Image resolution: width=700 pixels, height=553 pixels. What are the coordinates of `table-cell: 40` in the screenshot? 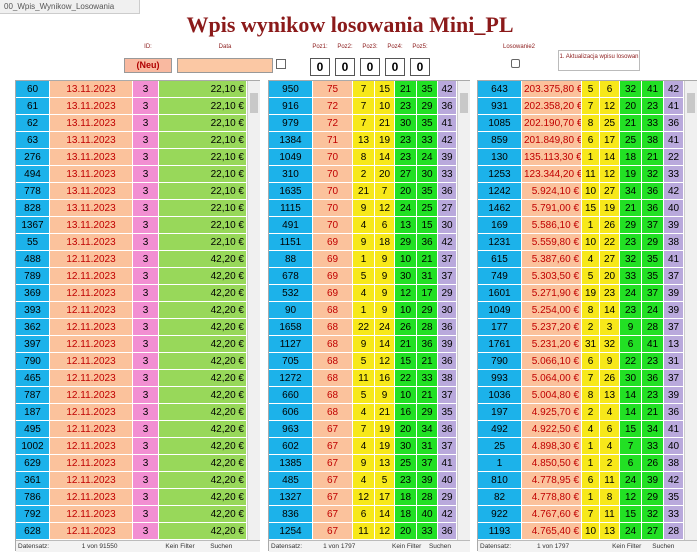 It's located at (427, 514).